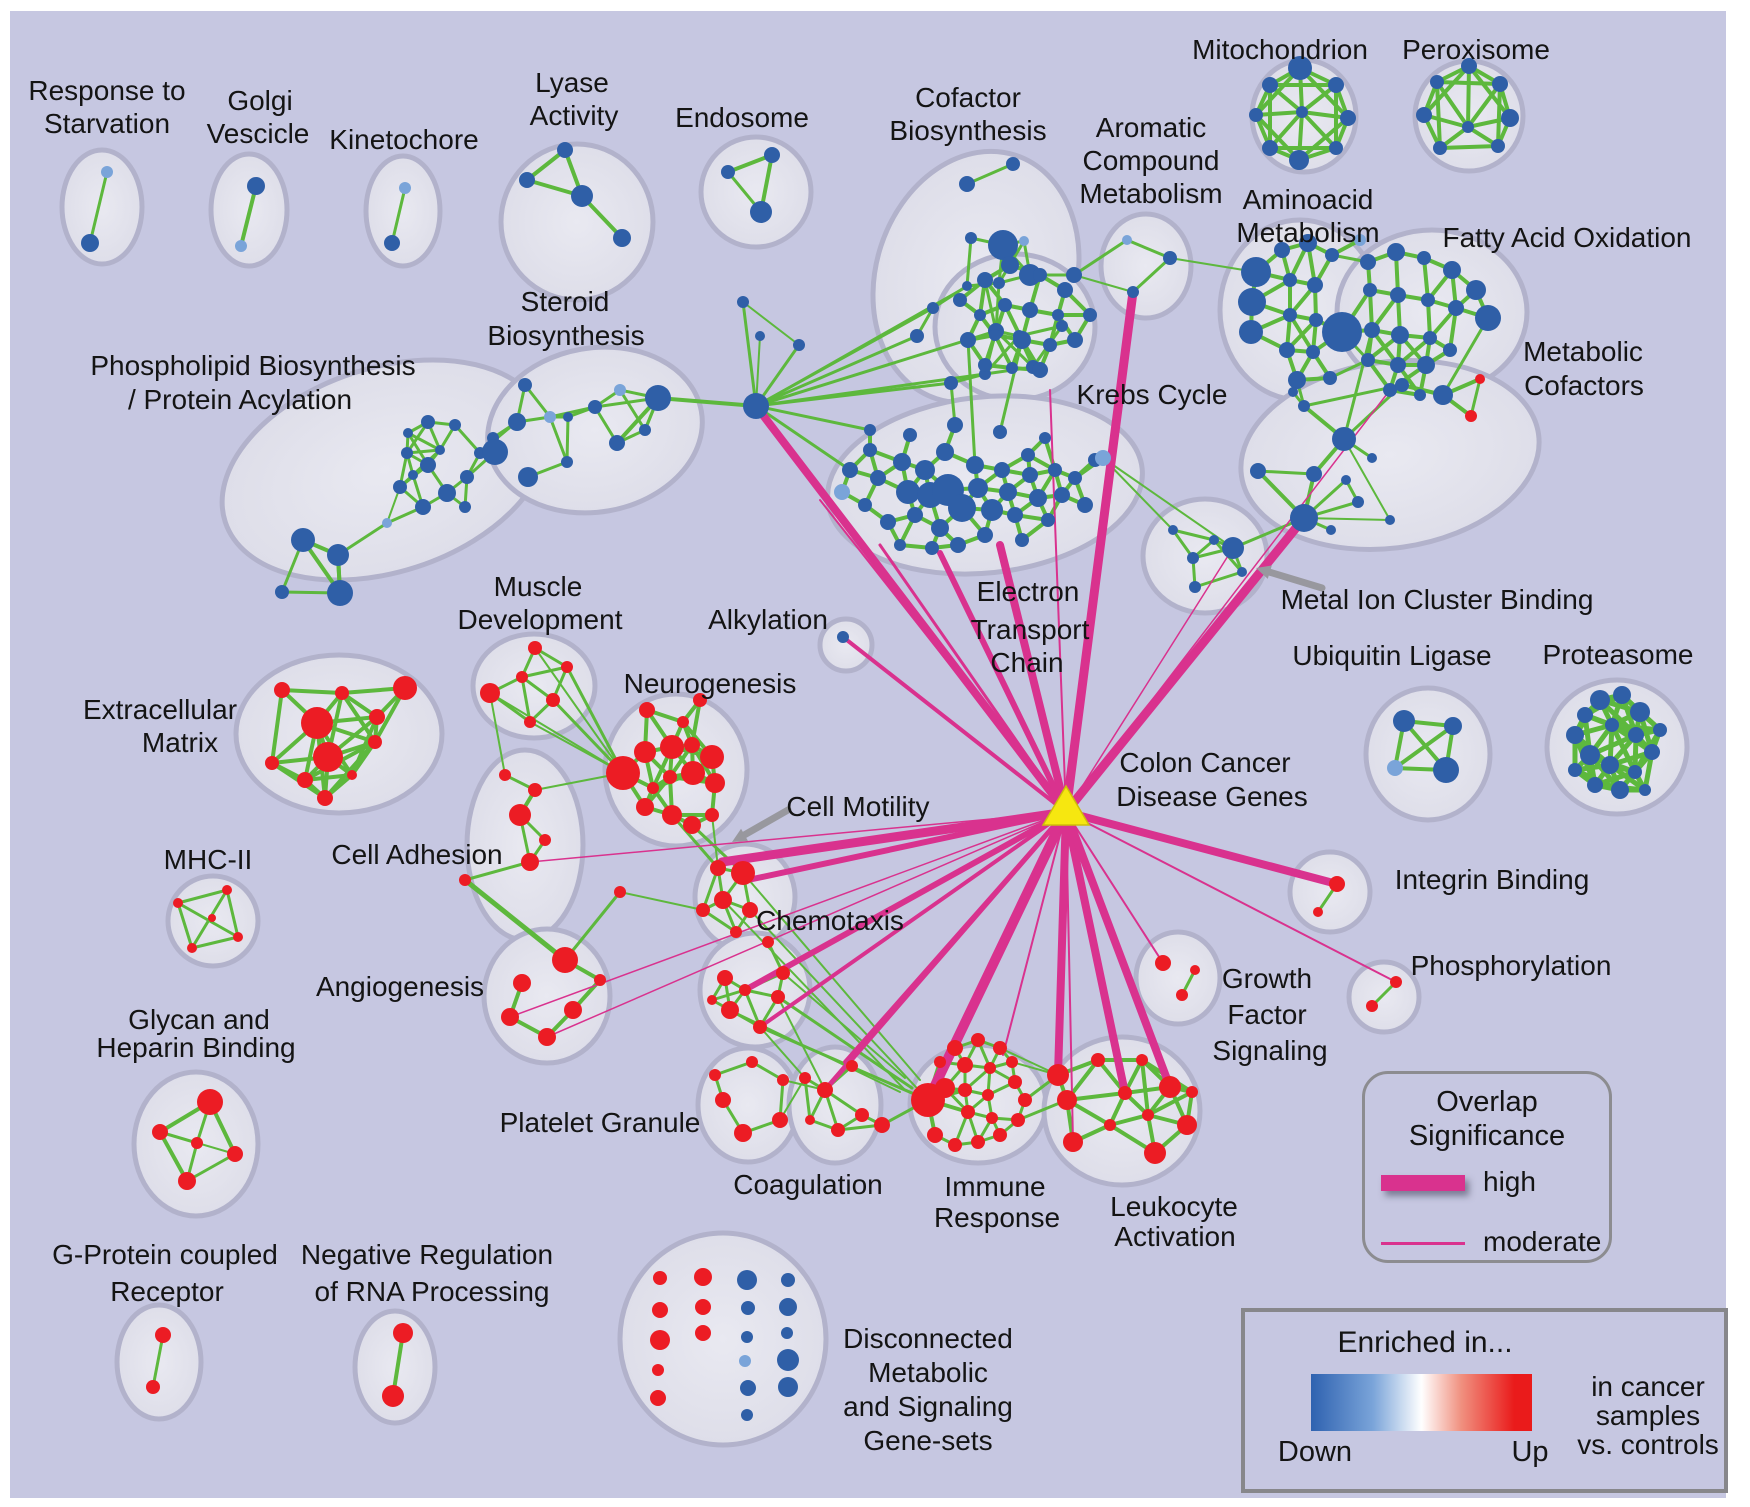 The width and height of the screenshot is (1750, 1507). I want to click on cluster-label: Muscle, so click(538, 586).